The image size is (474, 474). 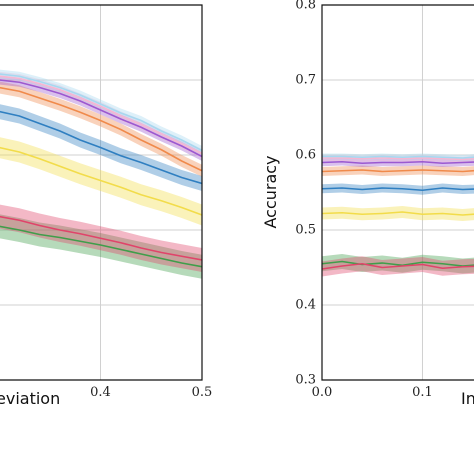 I want to click on y-tick-label: 0.3, so click(x=305, y=380).